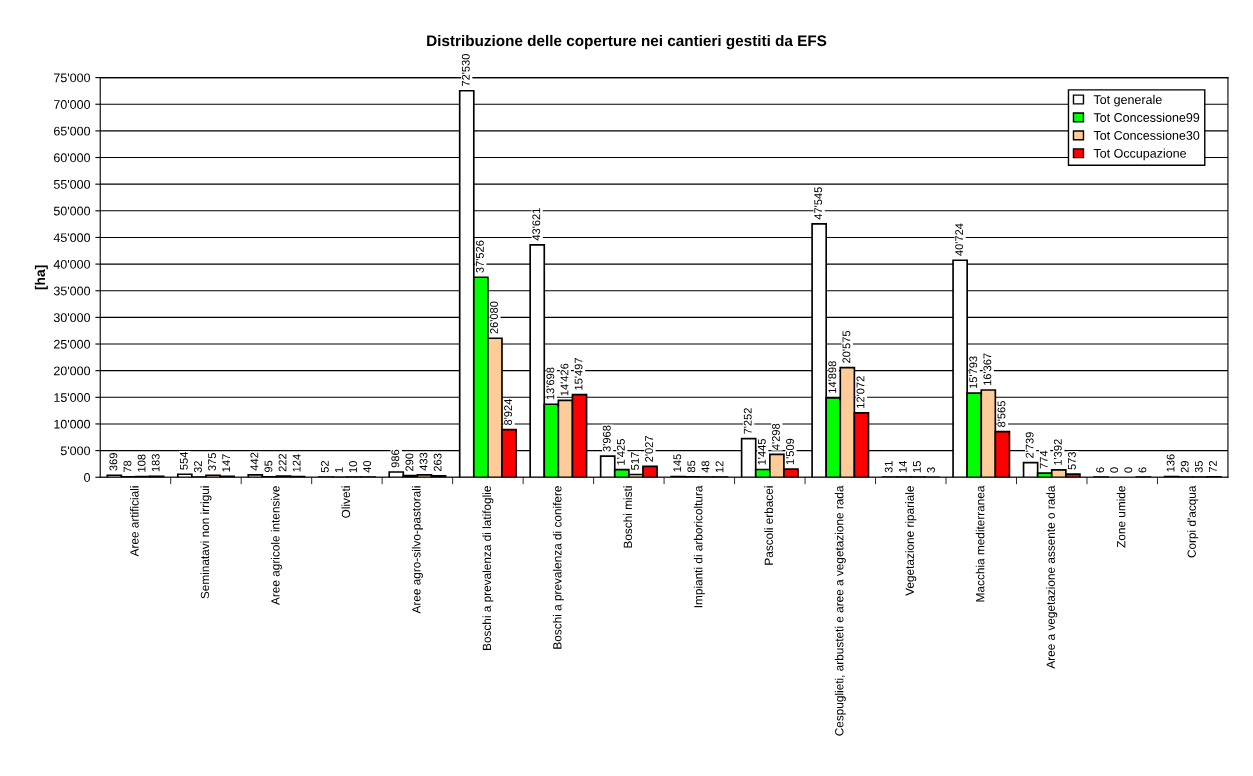 The width and height of the screenshot is (1253, 776). Describe the element at coordinates (627, 42) in the screenshot. I see `chart-title: Distribuzione delle coperture nei cantieri gestiti da EFS` at that location.